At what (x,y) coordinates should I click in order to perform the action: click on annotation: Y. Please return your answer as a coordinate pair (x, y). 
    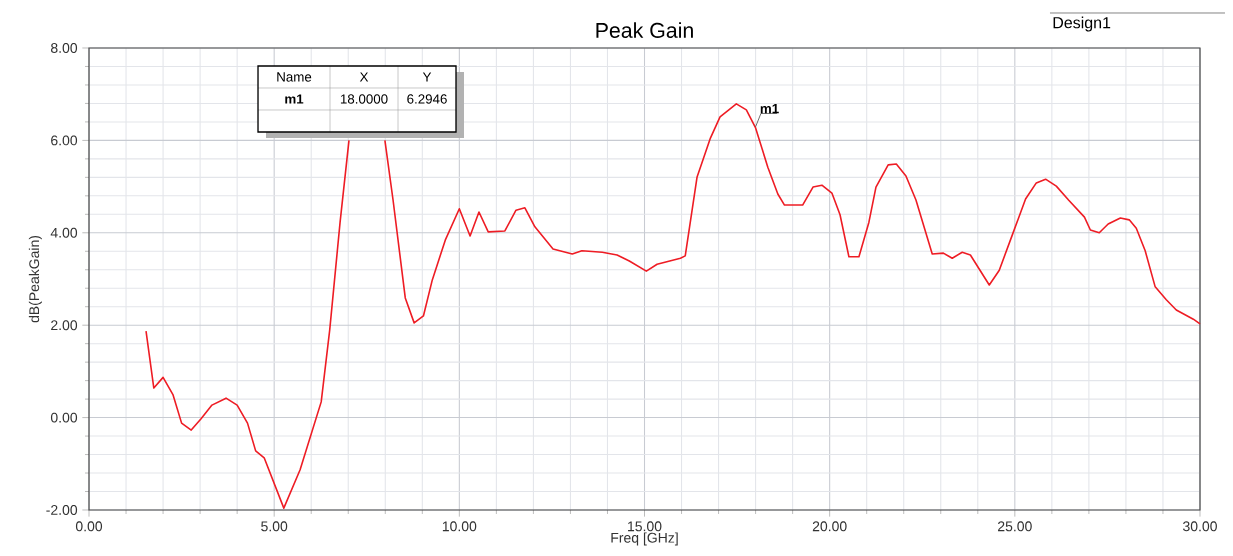
    Looking at the image, I should click on (427, 77).